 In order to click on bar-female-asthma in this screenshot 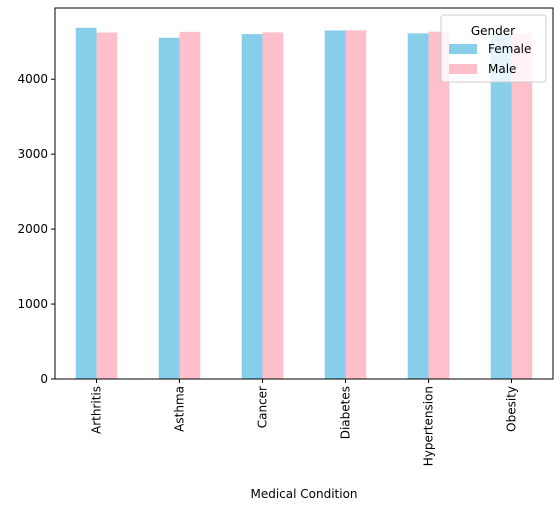, I will do `click(169, 208)`.